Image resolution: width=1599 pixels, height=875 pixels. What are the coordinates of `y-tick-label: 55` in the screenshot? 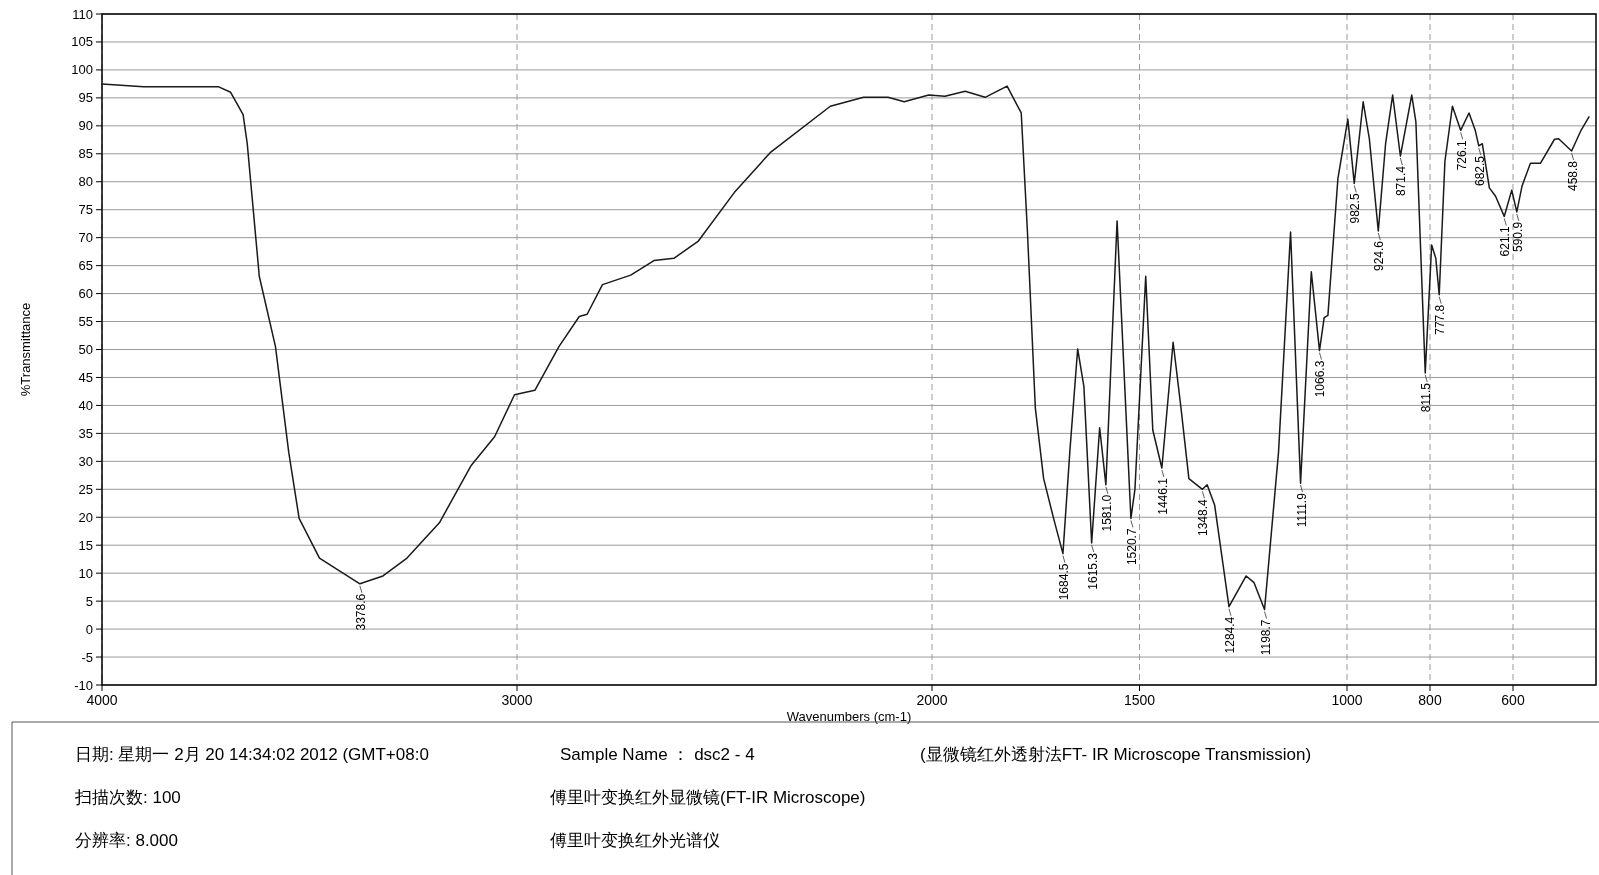 It's located at (85, 322).